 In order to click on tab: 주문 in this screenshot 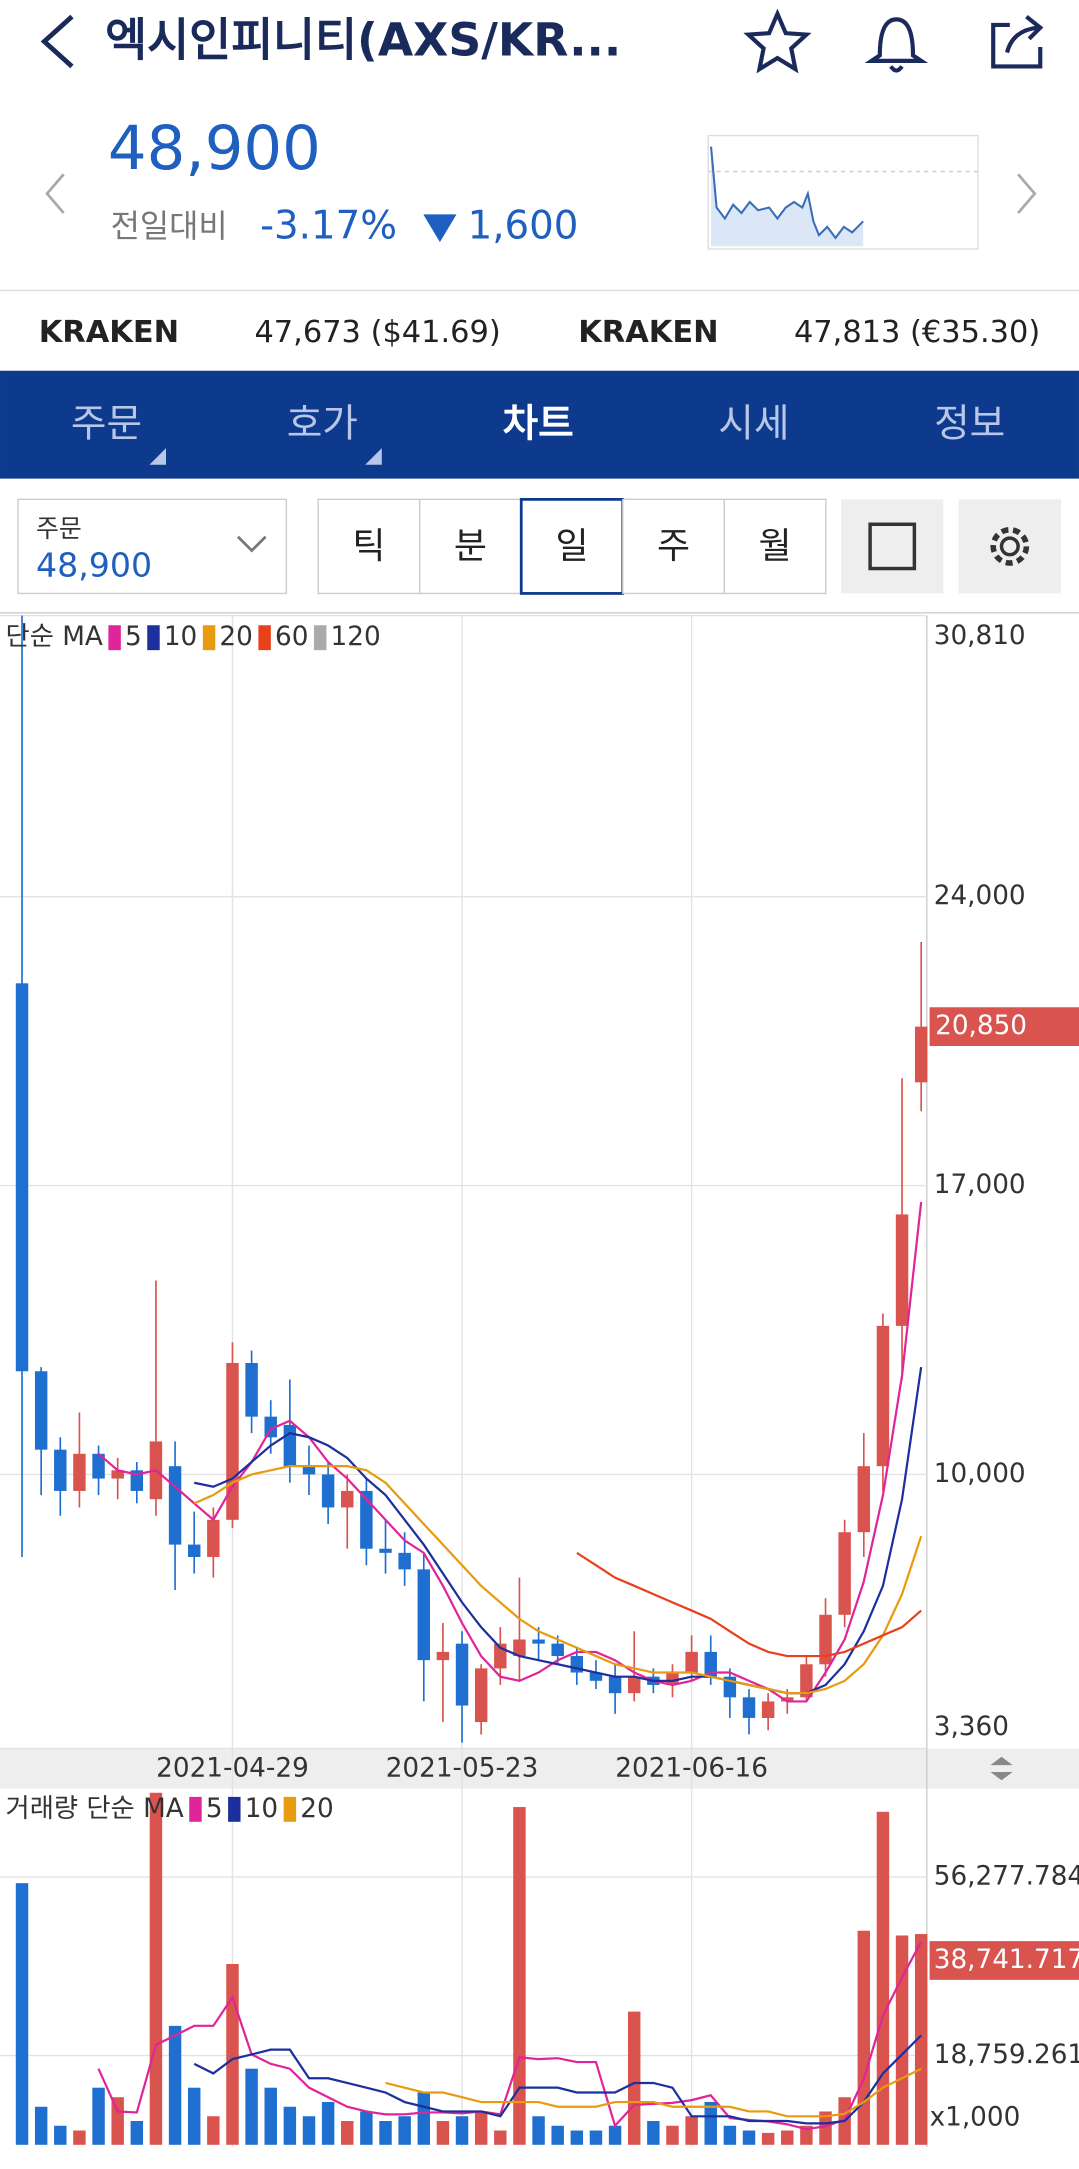, I will do `click(106, 424)`.